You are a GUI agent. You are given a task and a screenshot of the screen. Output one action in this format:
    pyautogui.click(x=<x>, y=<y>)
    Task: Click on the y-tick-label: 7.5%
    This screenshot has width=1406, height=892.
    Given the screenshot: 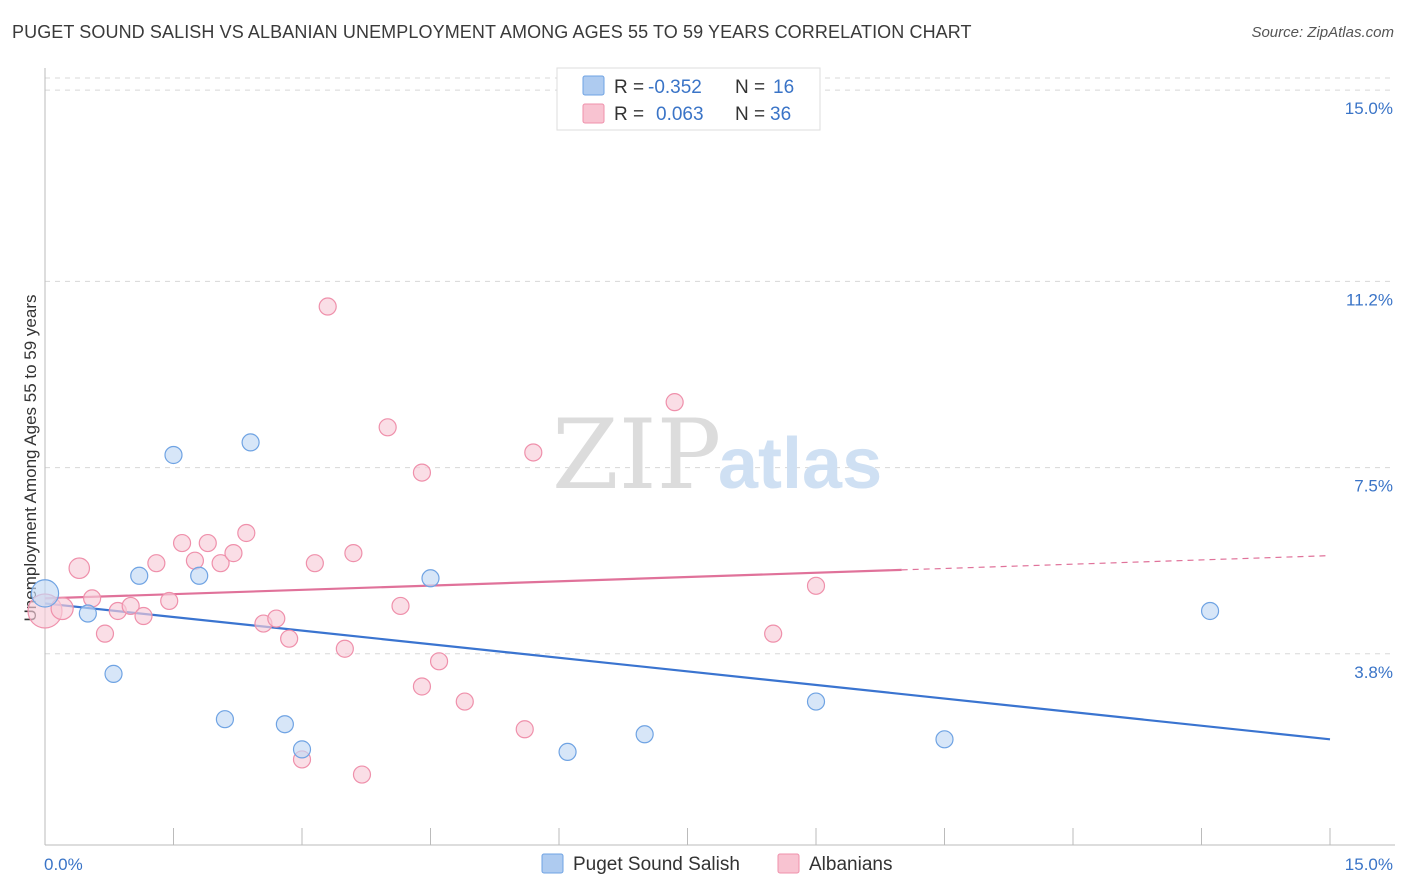 What is the action you would take?
    pyautogui.click(x=1373, y=486)
    